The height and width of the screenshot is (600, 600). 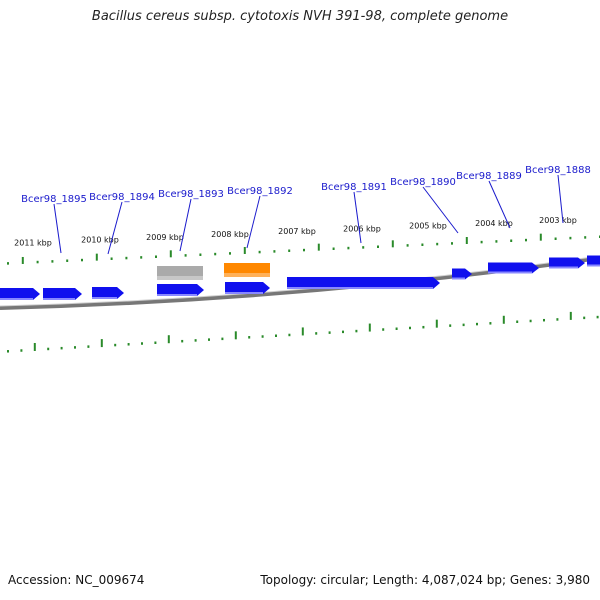 I want to click on gene-label: Bcer98_1894, so click(x=122, y=197).